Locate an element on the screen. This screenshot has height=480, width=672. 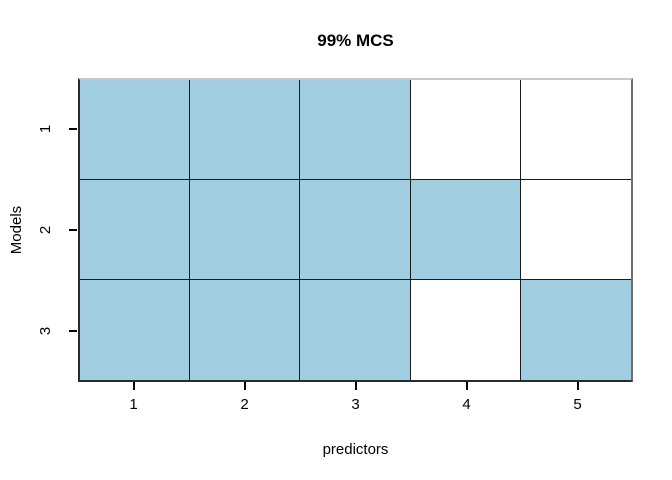
y-axis-title: Models is located at coordinates (16, 230).